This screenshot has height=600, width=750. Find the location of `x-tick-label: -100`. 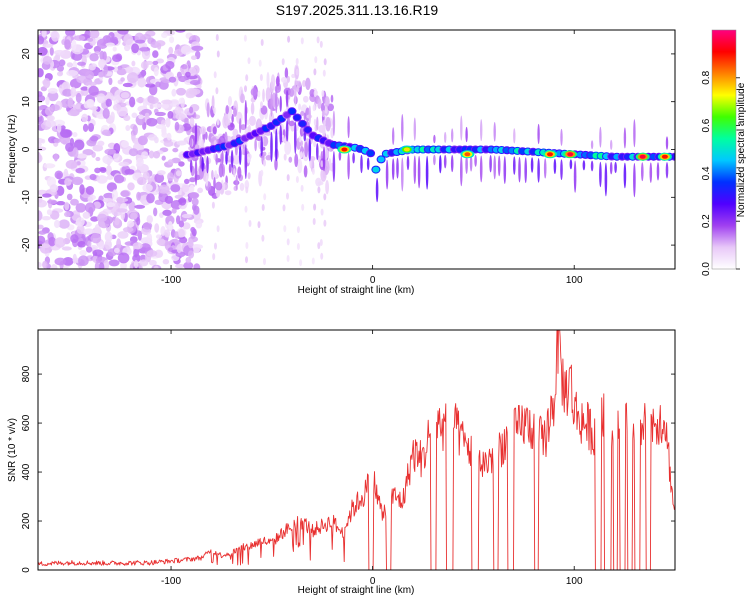

x-tick-label: -100 is located at coordinates (171, 581).